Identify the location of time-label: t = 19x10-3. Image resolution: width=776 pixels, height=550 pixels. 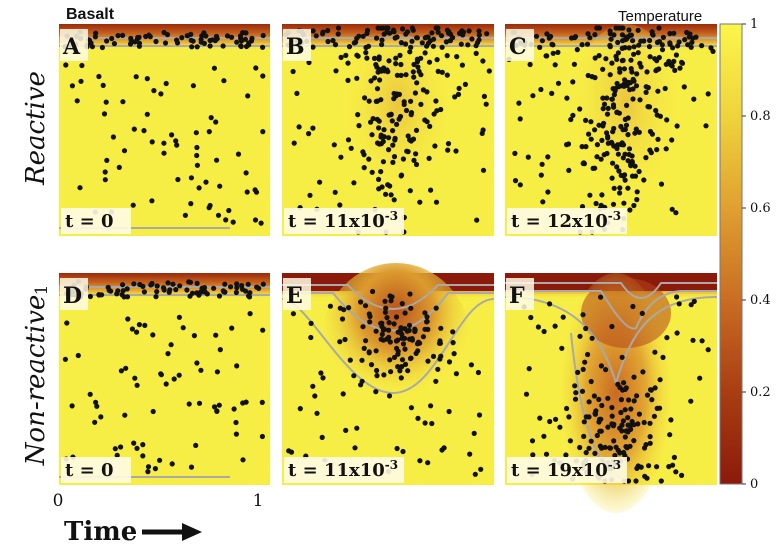
(566, 469).